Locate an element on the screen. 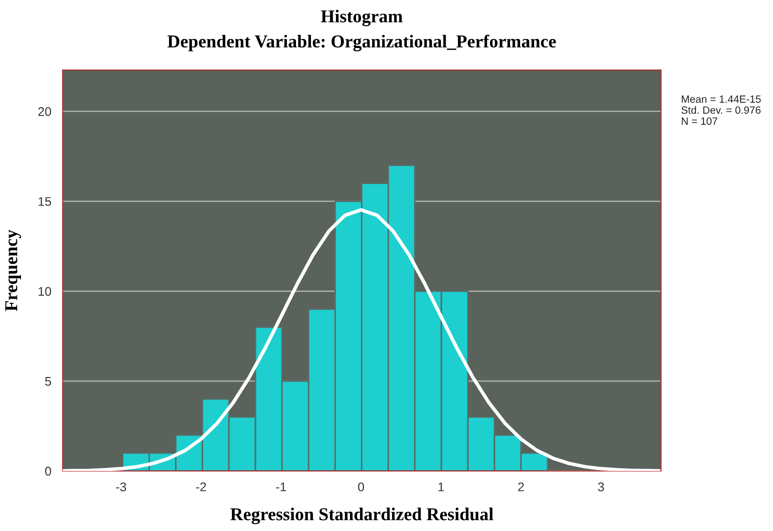 The image size is (773, 531). y-tick-label: 0 is located at coordinates (48, 471).